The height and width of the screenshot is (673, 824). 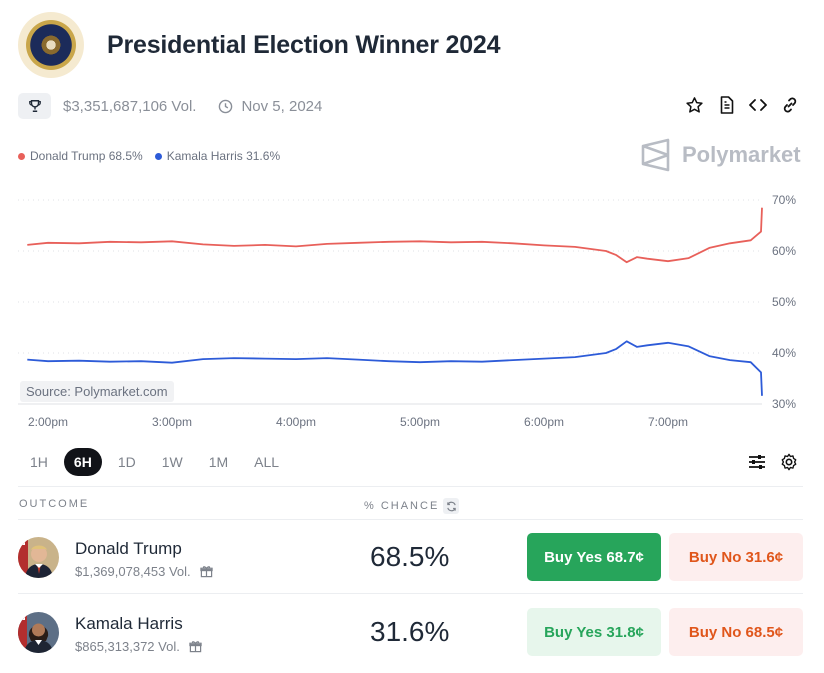 What do you see at coordinates (172, 422) in the screenshot?
I see `x-tick-label: 3:00pm` at bounding box center [172, 422].